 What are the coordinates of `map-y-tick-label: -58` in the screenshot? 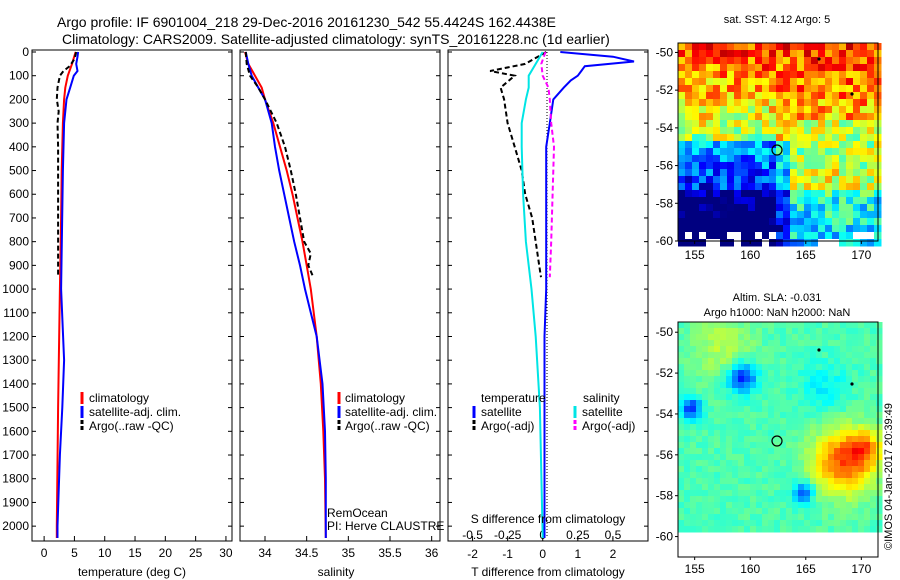 It's located at (665, 496).